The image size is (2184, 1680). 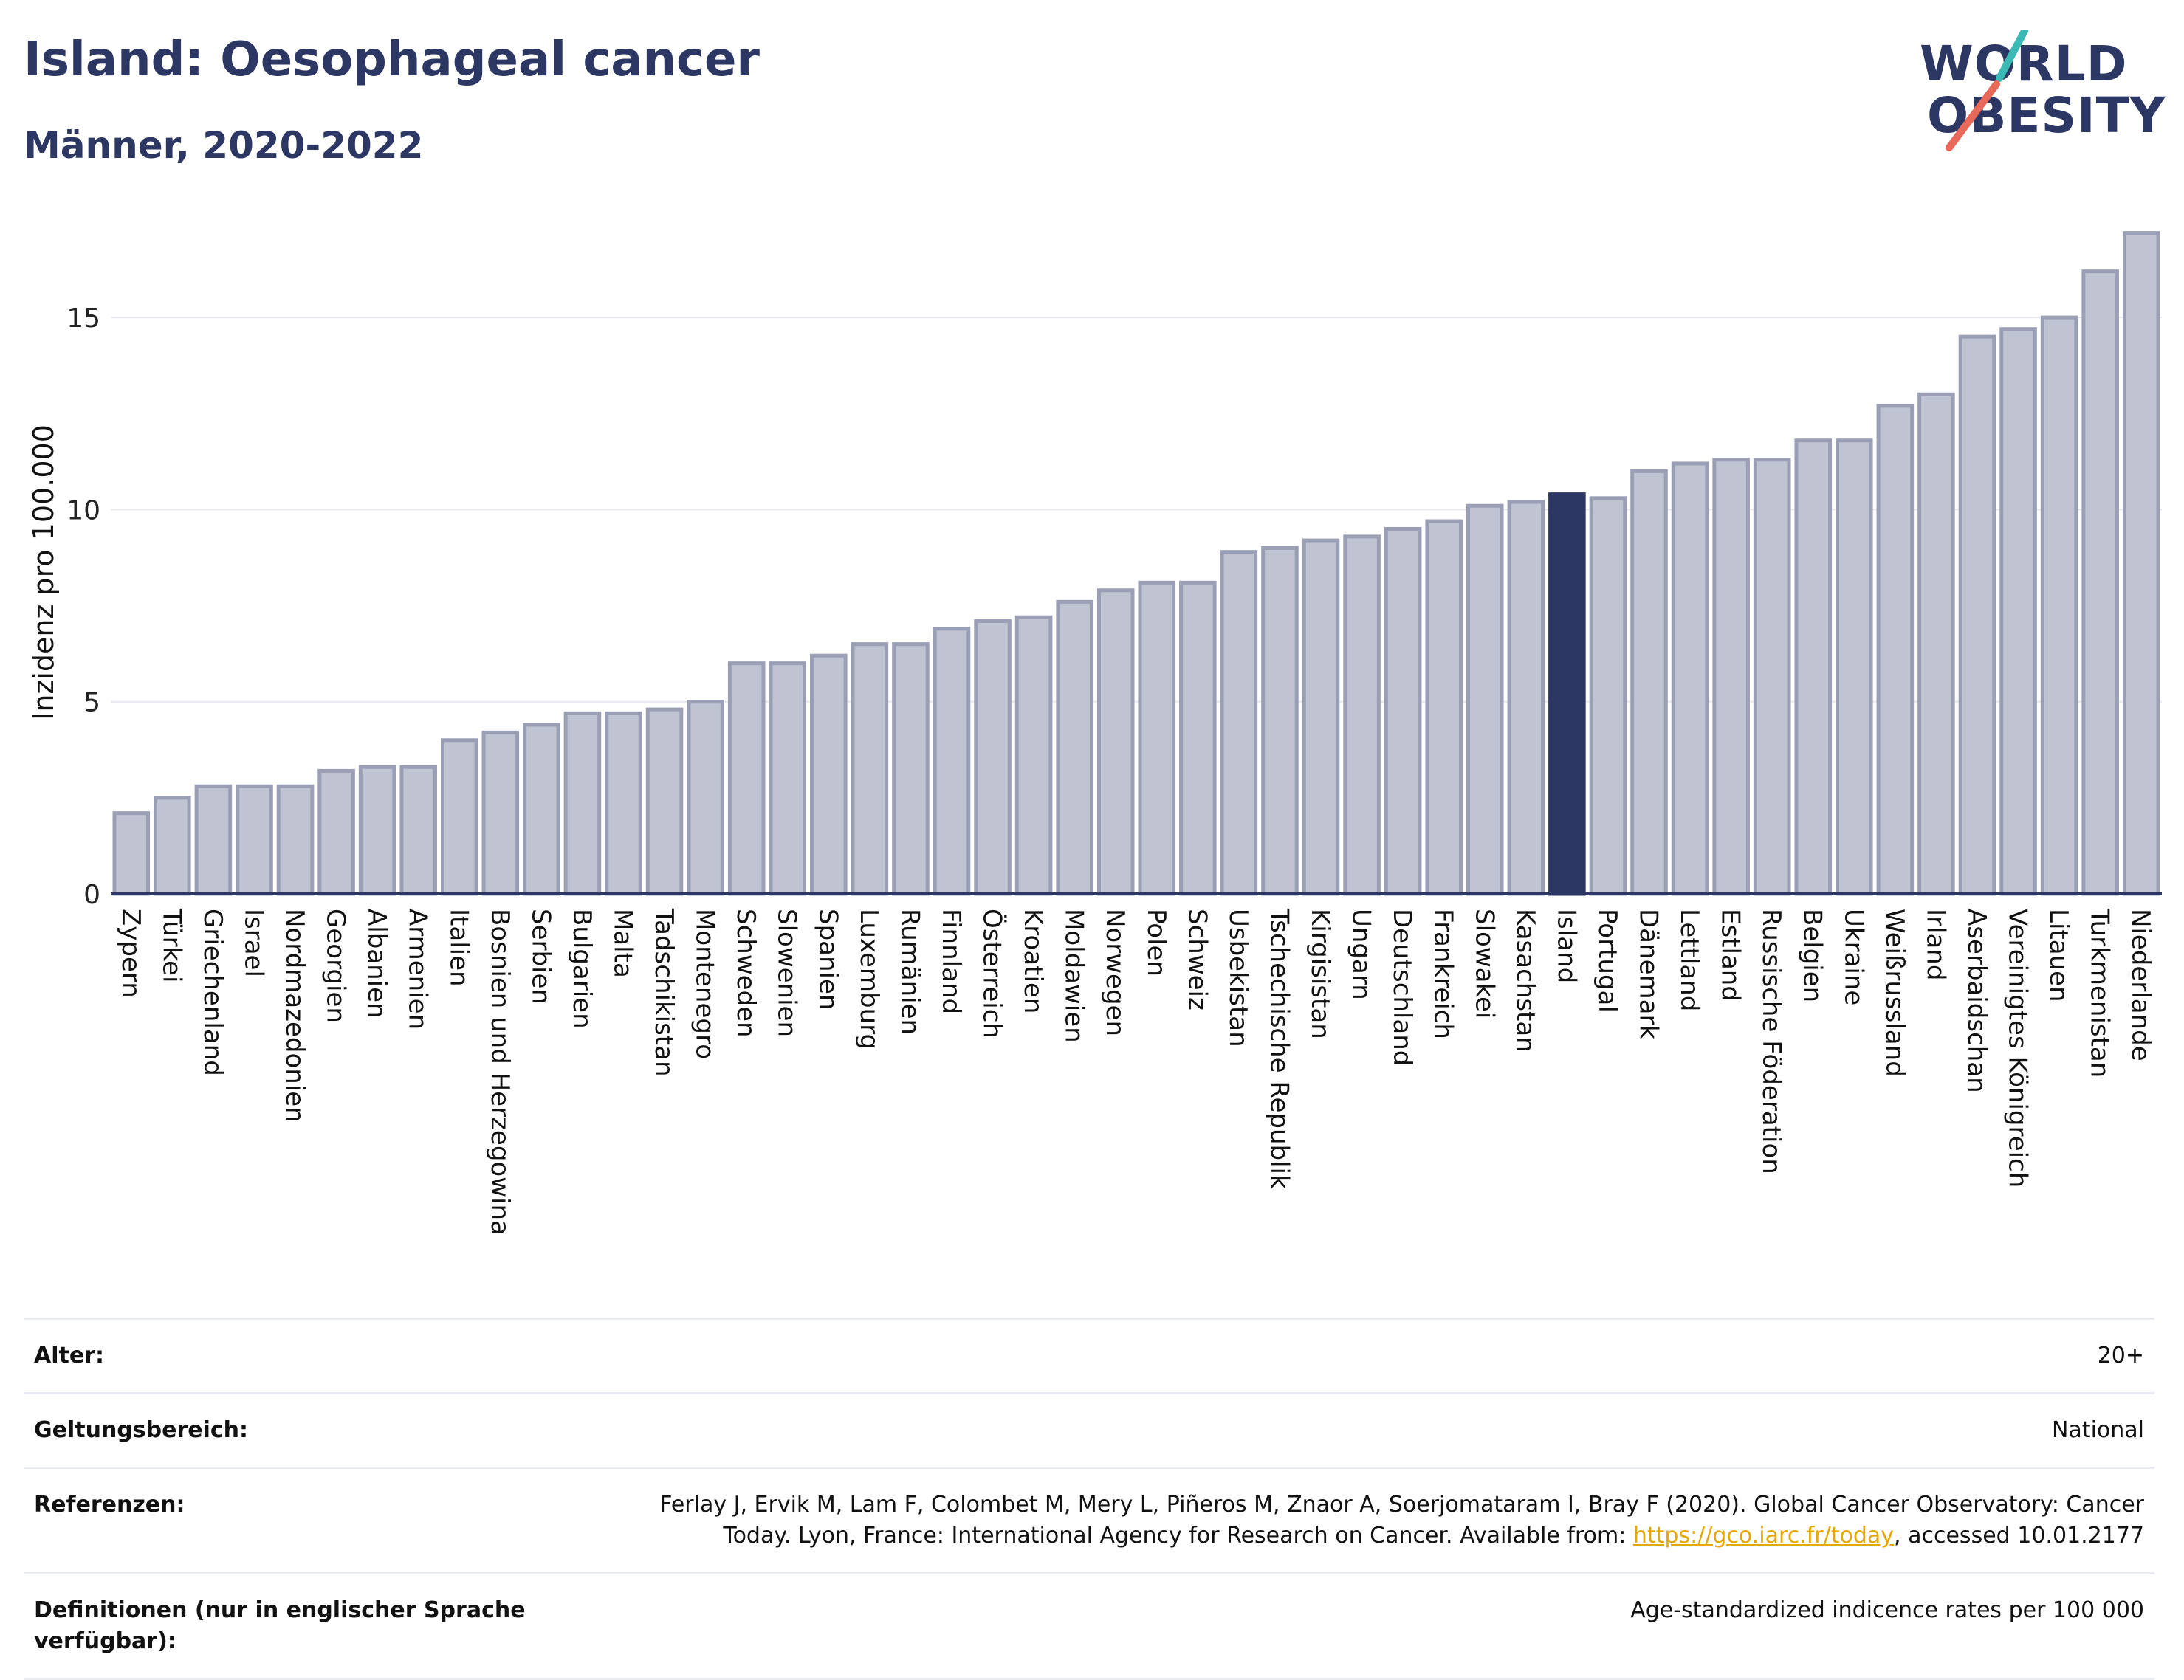 I want to click on x-tick-label: Polen, so click(x=1156, y=943).